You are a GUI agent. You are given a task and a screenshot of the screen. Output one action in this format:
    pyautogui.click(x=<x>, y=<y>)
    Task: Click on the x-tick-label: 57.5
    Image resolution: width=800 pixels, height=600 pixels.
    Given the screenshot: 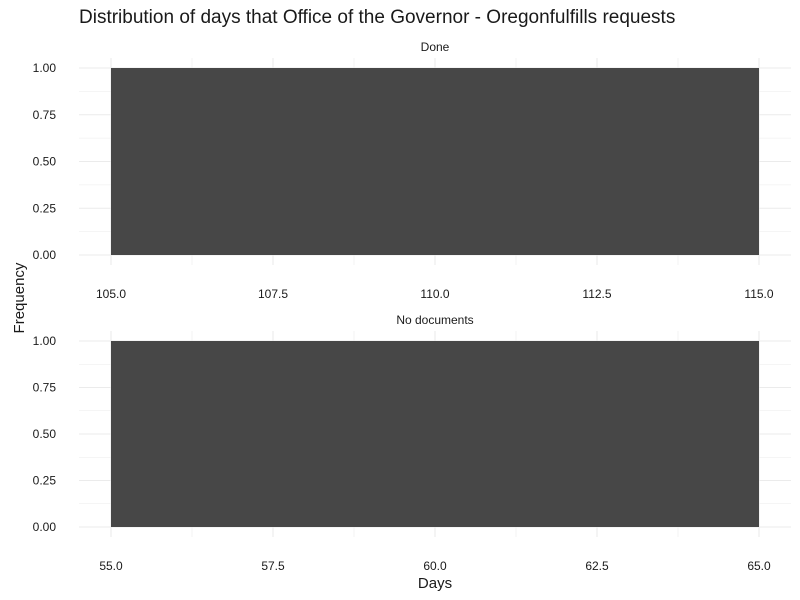 What is the action you would take?
    pyautogui.click(x=273, y=566)
    